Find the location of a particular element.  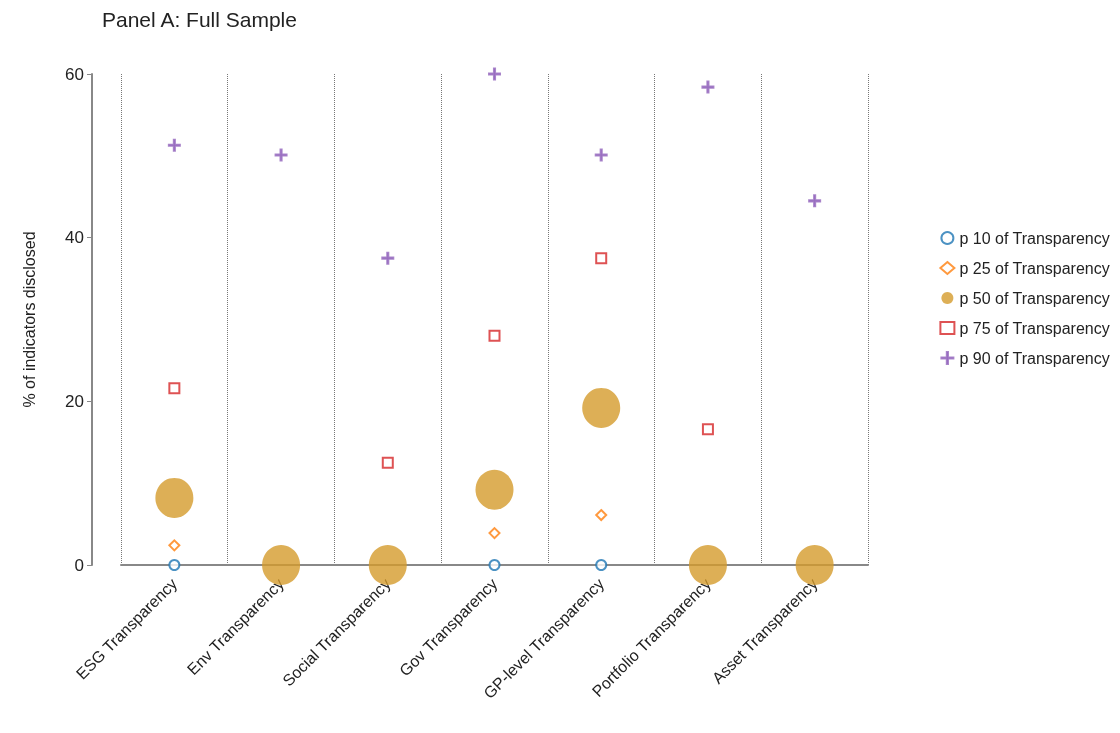

y-tick-label: 60 is located at coordinates (74, 74).